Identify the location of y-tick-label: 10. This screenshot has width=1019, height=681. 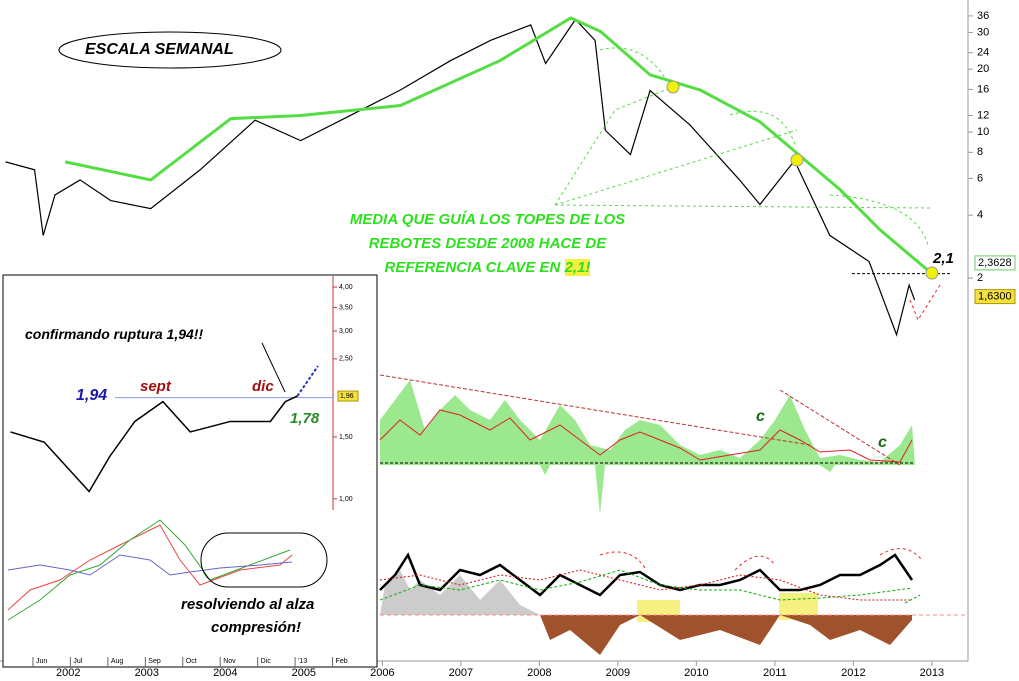
(983, 132).